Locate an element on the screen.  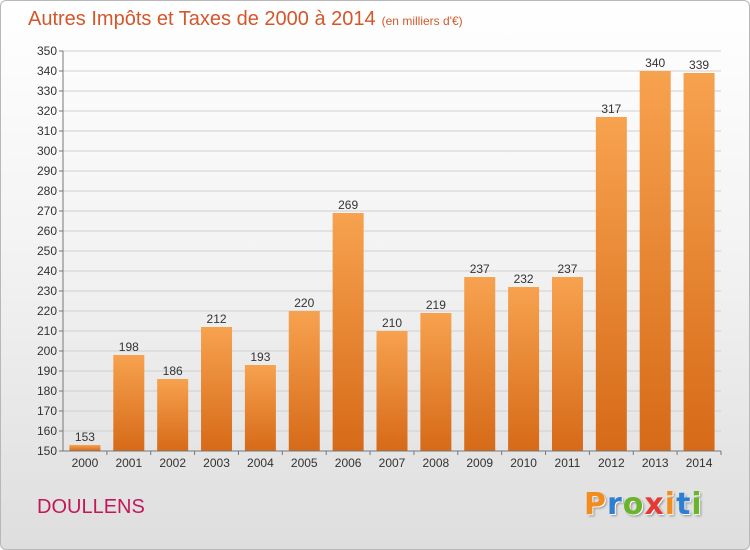
bar-2011 is located at coordinates (567, 364).